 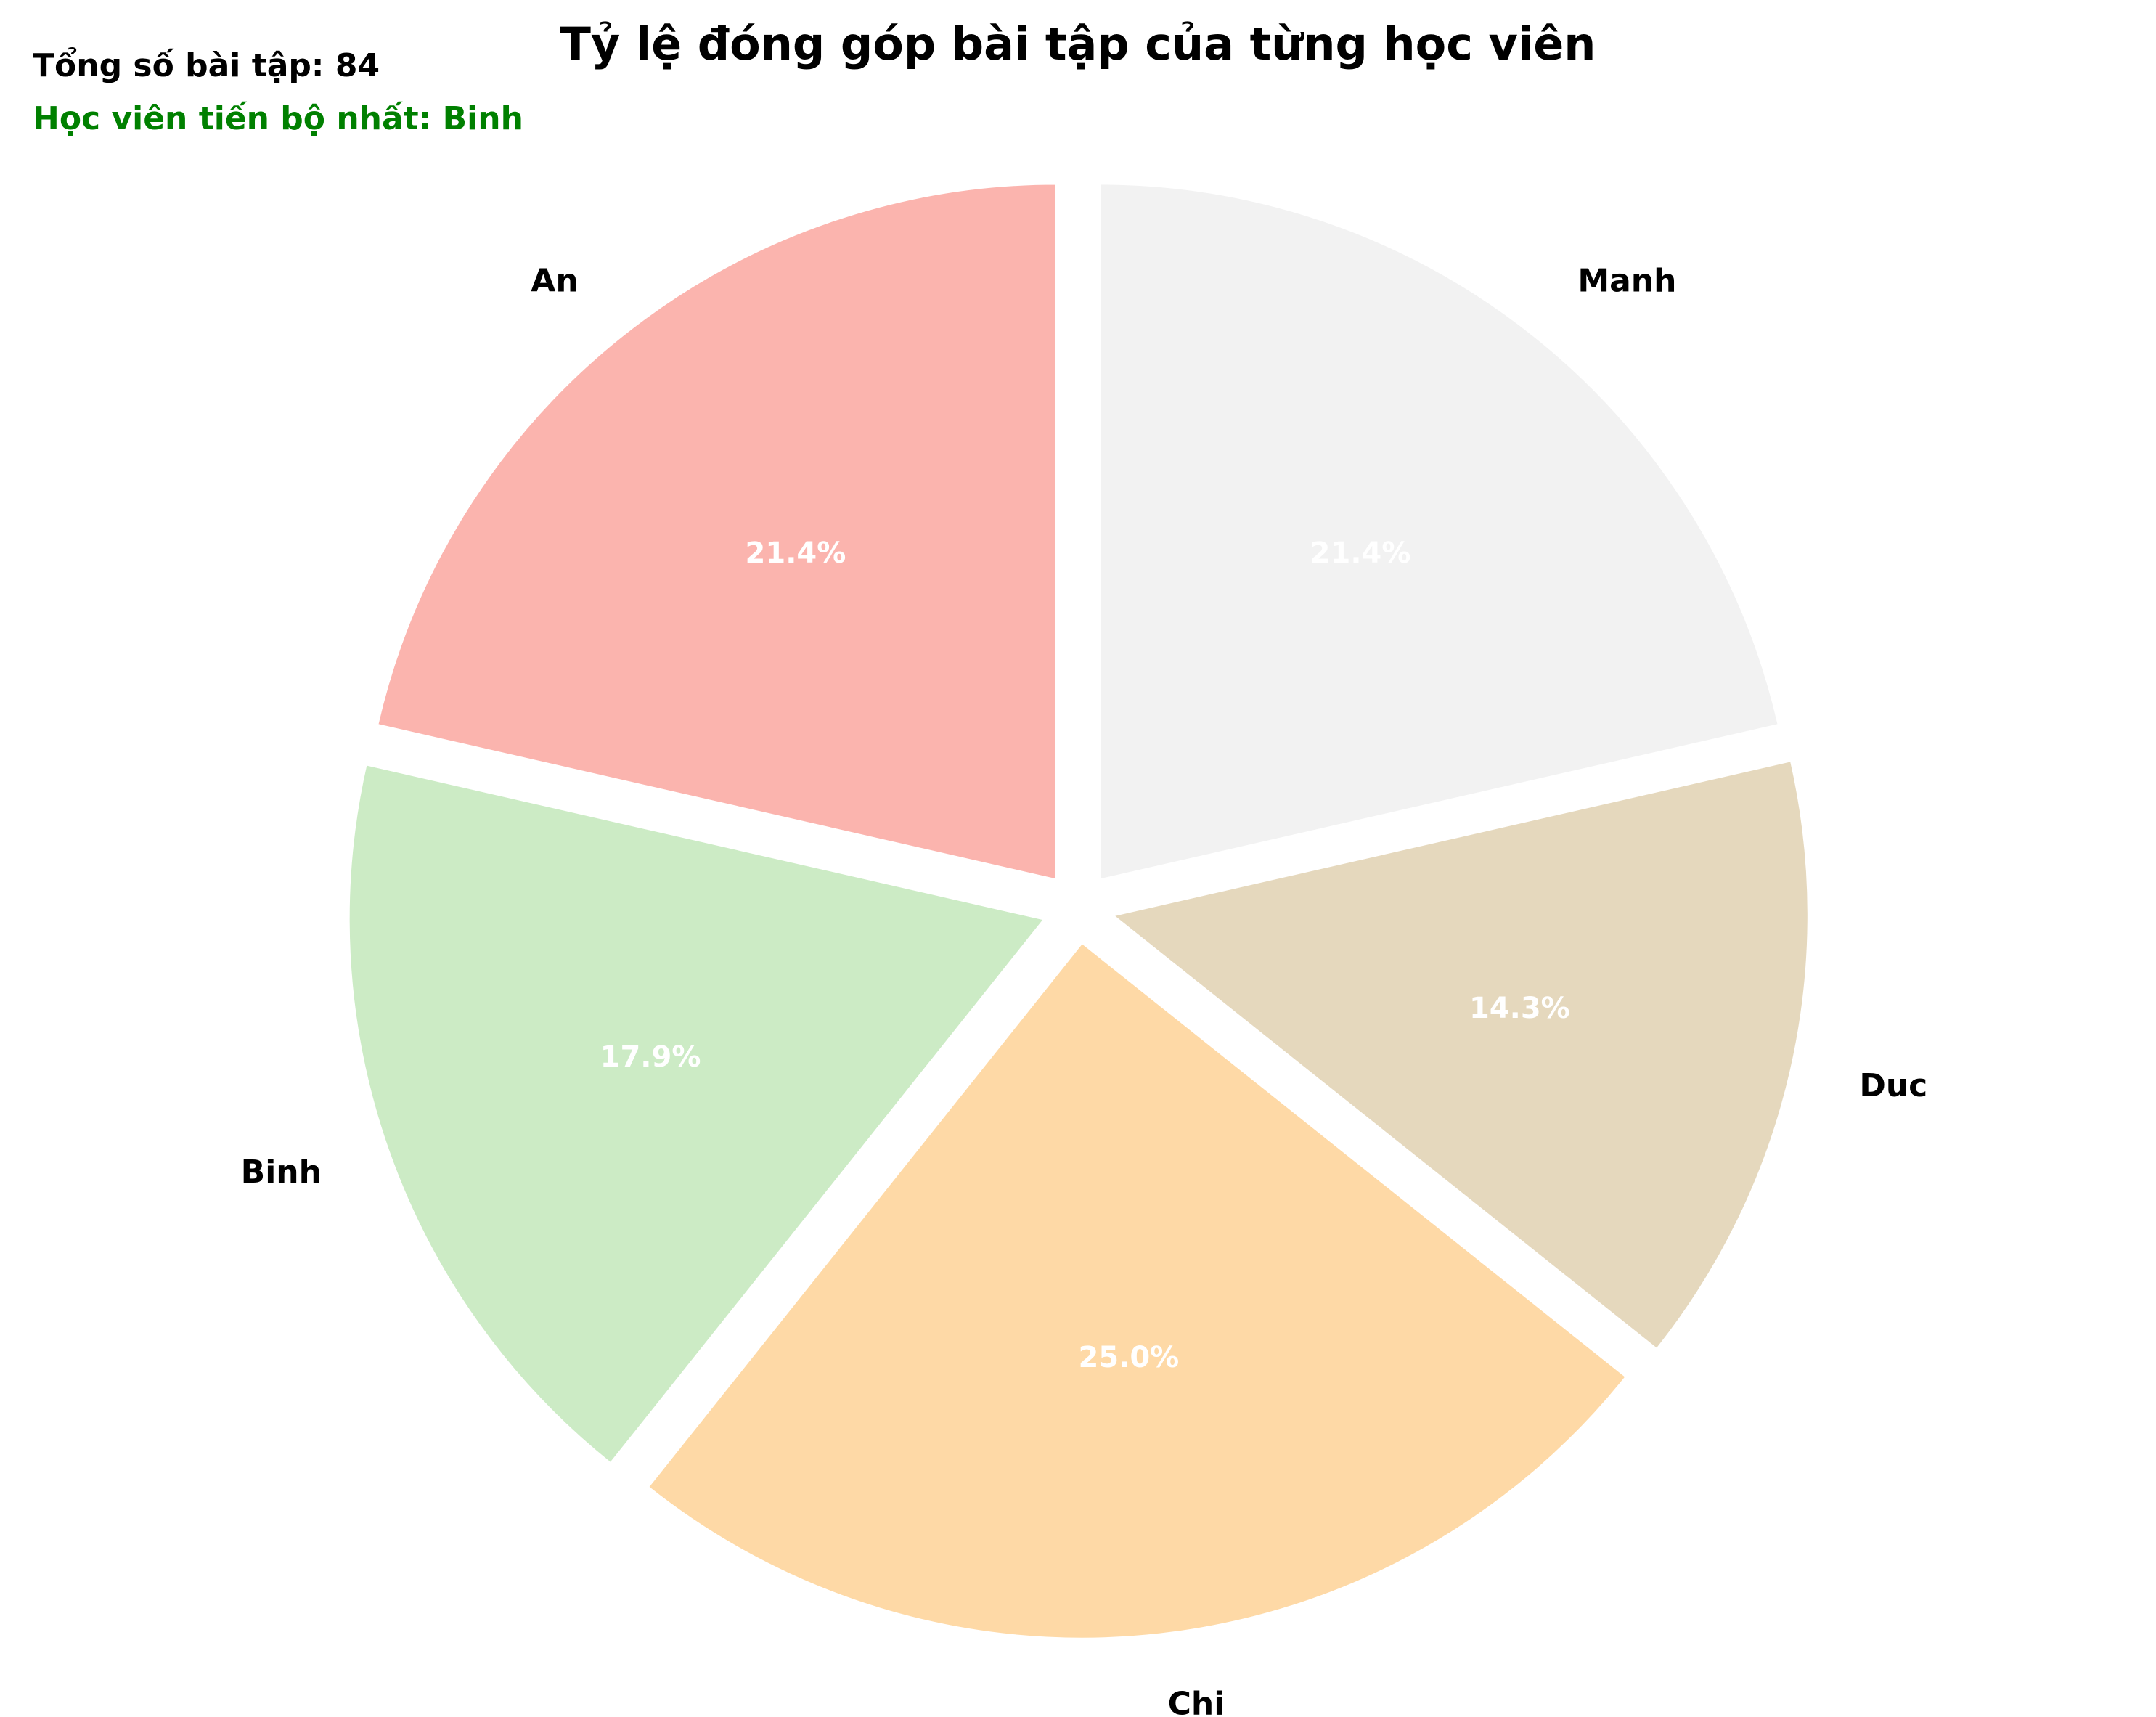 What do you see at coordinates (1440, 532) in the screenshot?
I see `slice-manh` at bounding box center [1440, 532].